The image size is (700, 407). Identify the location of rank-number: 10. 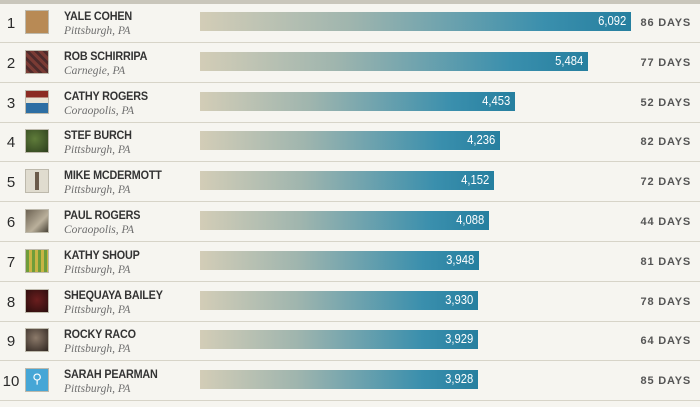
(11, 382).